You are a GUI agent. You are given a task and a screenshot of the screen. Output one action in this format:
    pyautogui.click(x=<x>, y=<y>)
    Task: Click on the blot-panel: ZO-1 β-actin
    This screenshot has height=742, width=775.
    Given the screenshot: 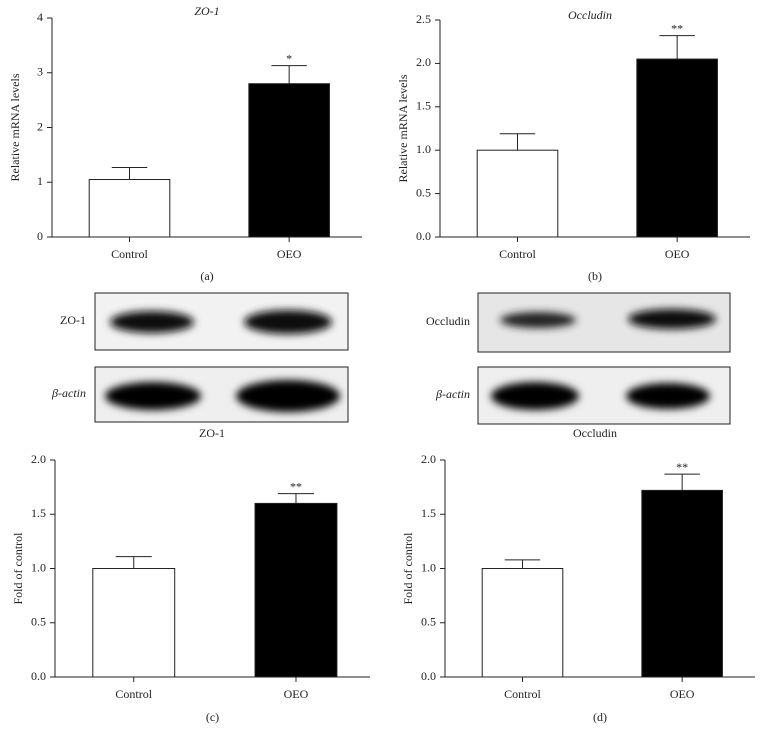 What is the action you would take?
    pyautogui.click(x=200, y=357)
    